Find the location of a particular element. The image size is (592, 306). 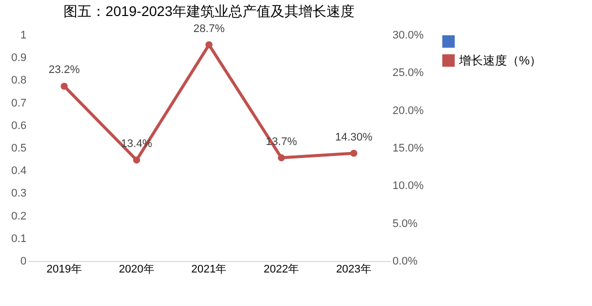

x-tick-label: 2022年 is located at coordinates (282, 270).